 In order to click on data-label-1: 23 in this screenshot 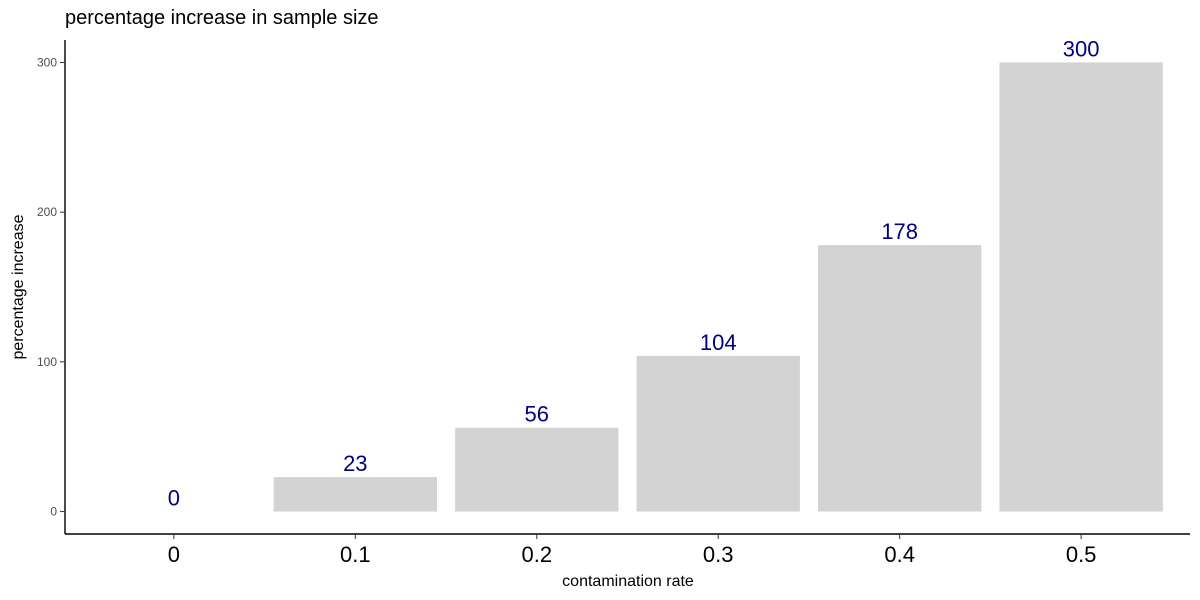, I will do `click(355, 463)`.